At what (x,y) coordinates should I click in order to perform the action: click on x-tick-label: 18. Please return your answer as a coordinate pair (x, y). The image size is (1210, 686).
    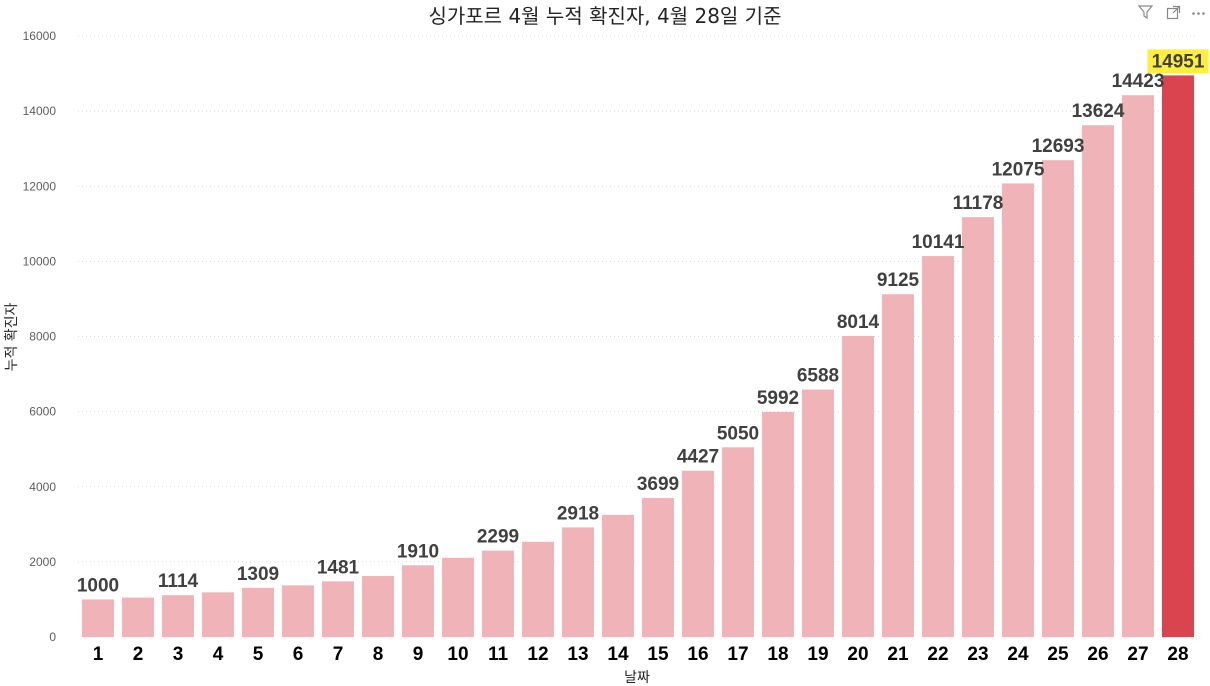
    Looking at the image, I should click on (777, 654).